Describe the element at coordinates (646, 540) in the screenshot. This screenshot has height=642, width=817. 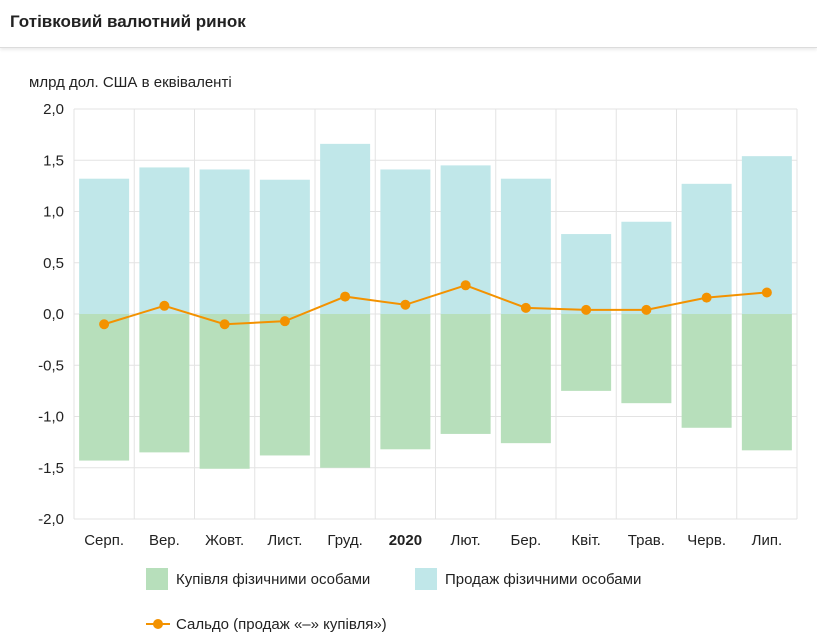
I see `x-tick-label: Трав.` at that location.